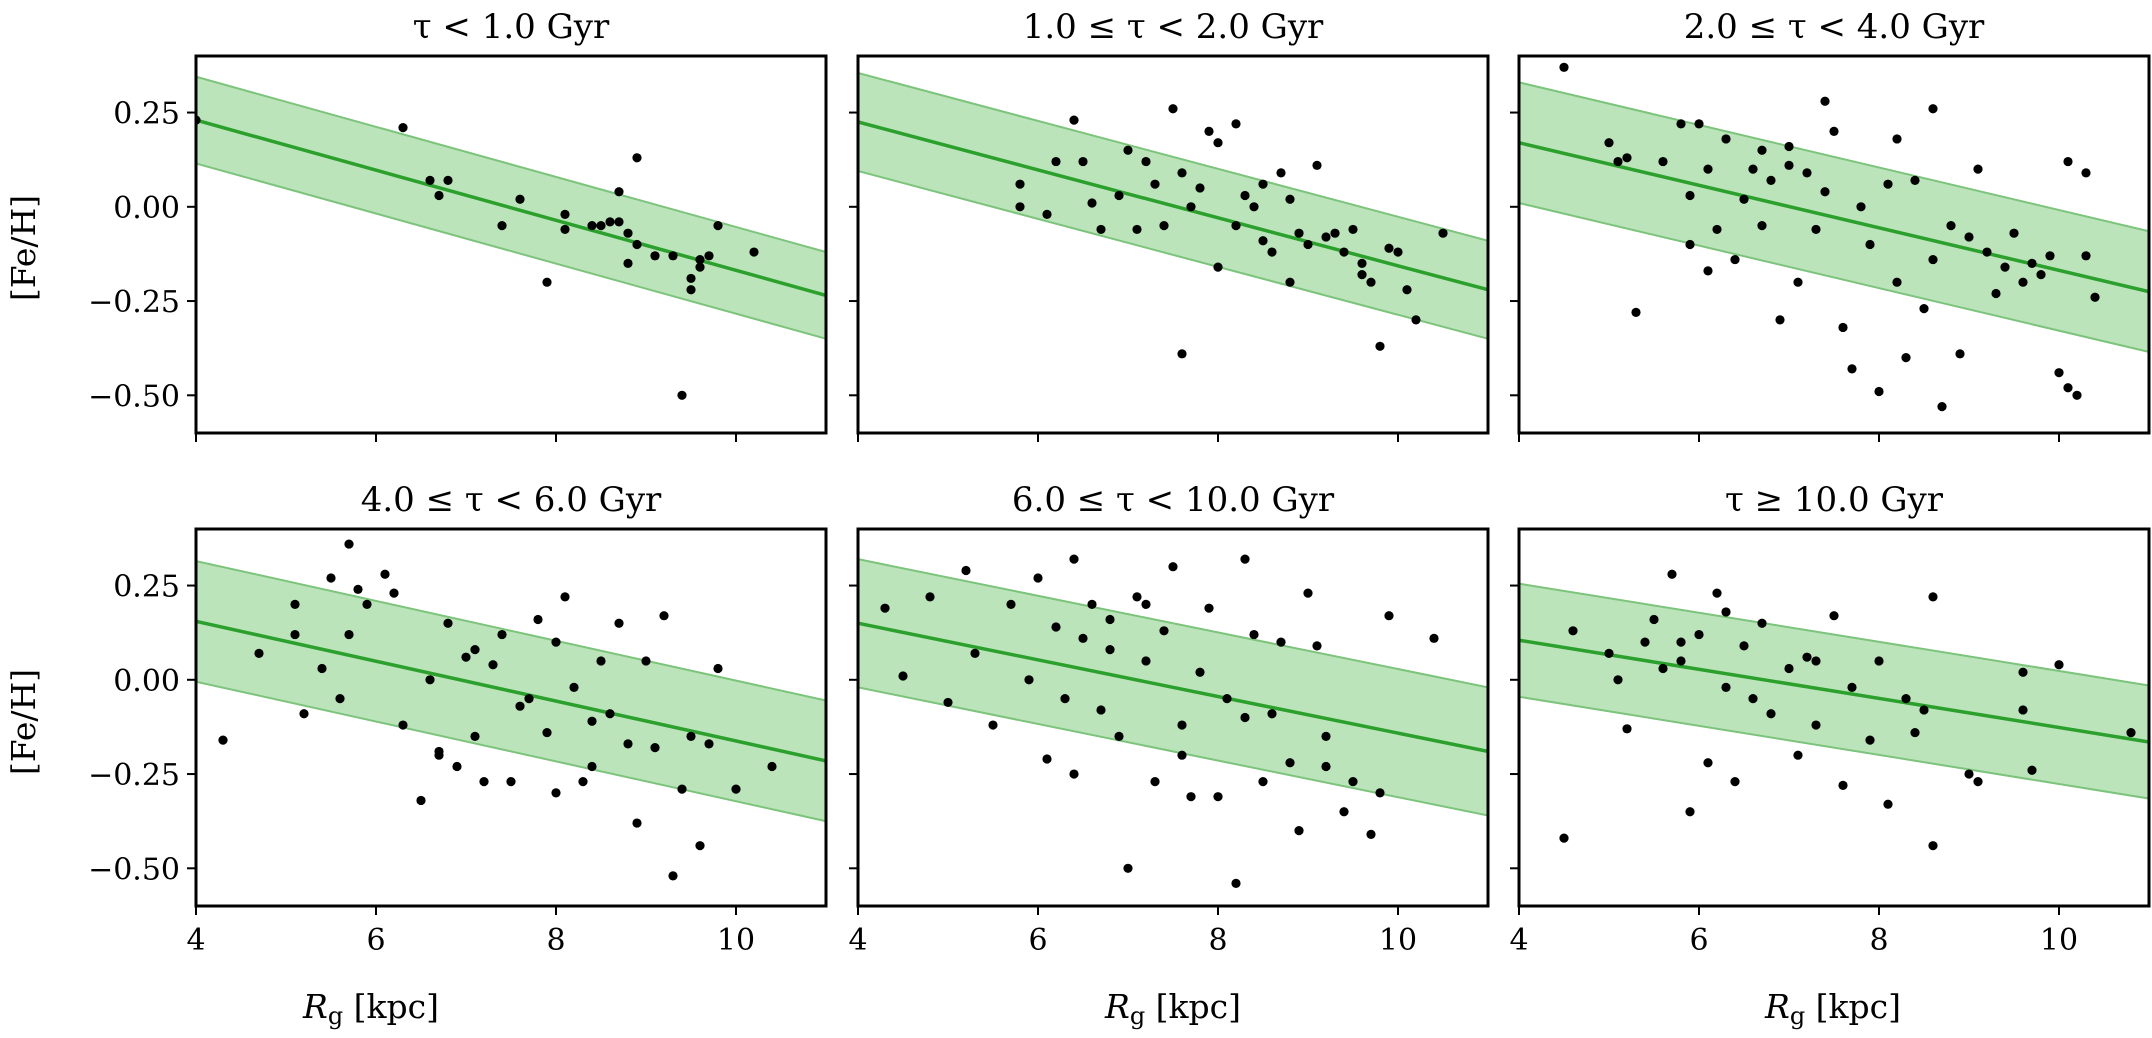  I want to click on x-tick-label: 6, so click(1037, 940).